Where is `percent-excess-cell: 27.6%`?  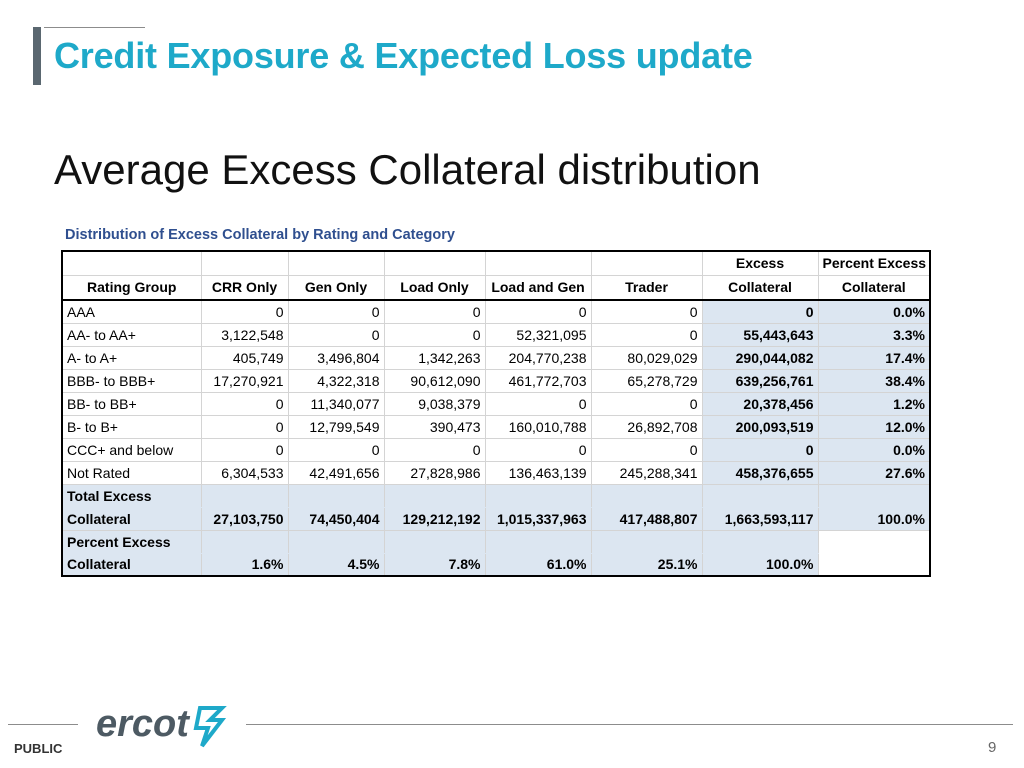 percent-excess-cell: 27.6% is located at coordinates (874, 473).